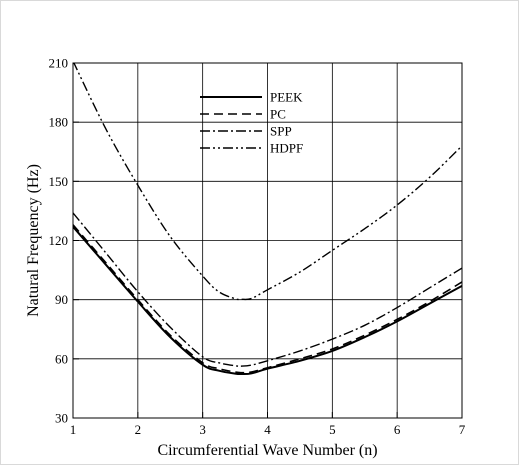  Describe the element at coordinates (73, 429) in the screenshot. I see `x-tick-label: 1` at that location.